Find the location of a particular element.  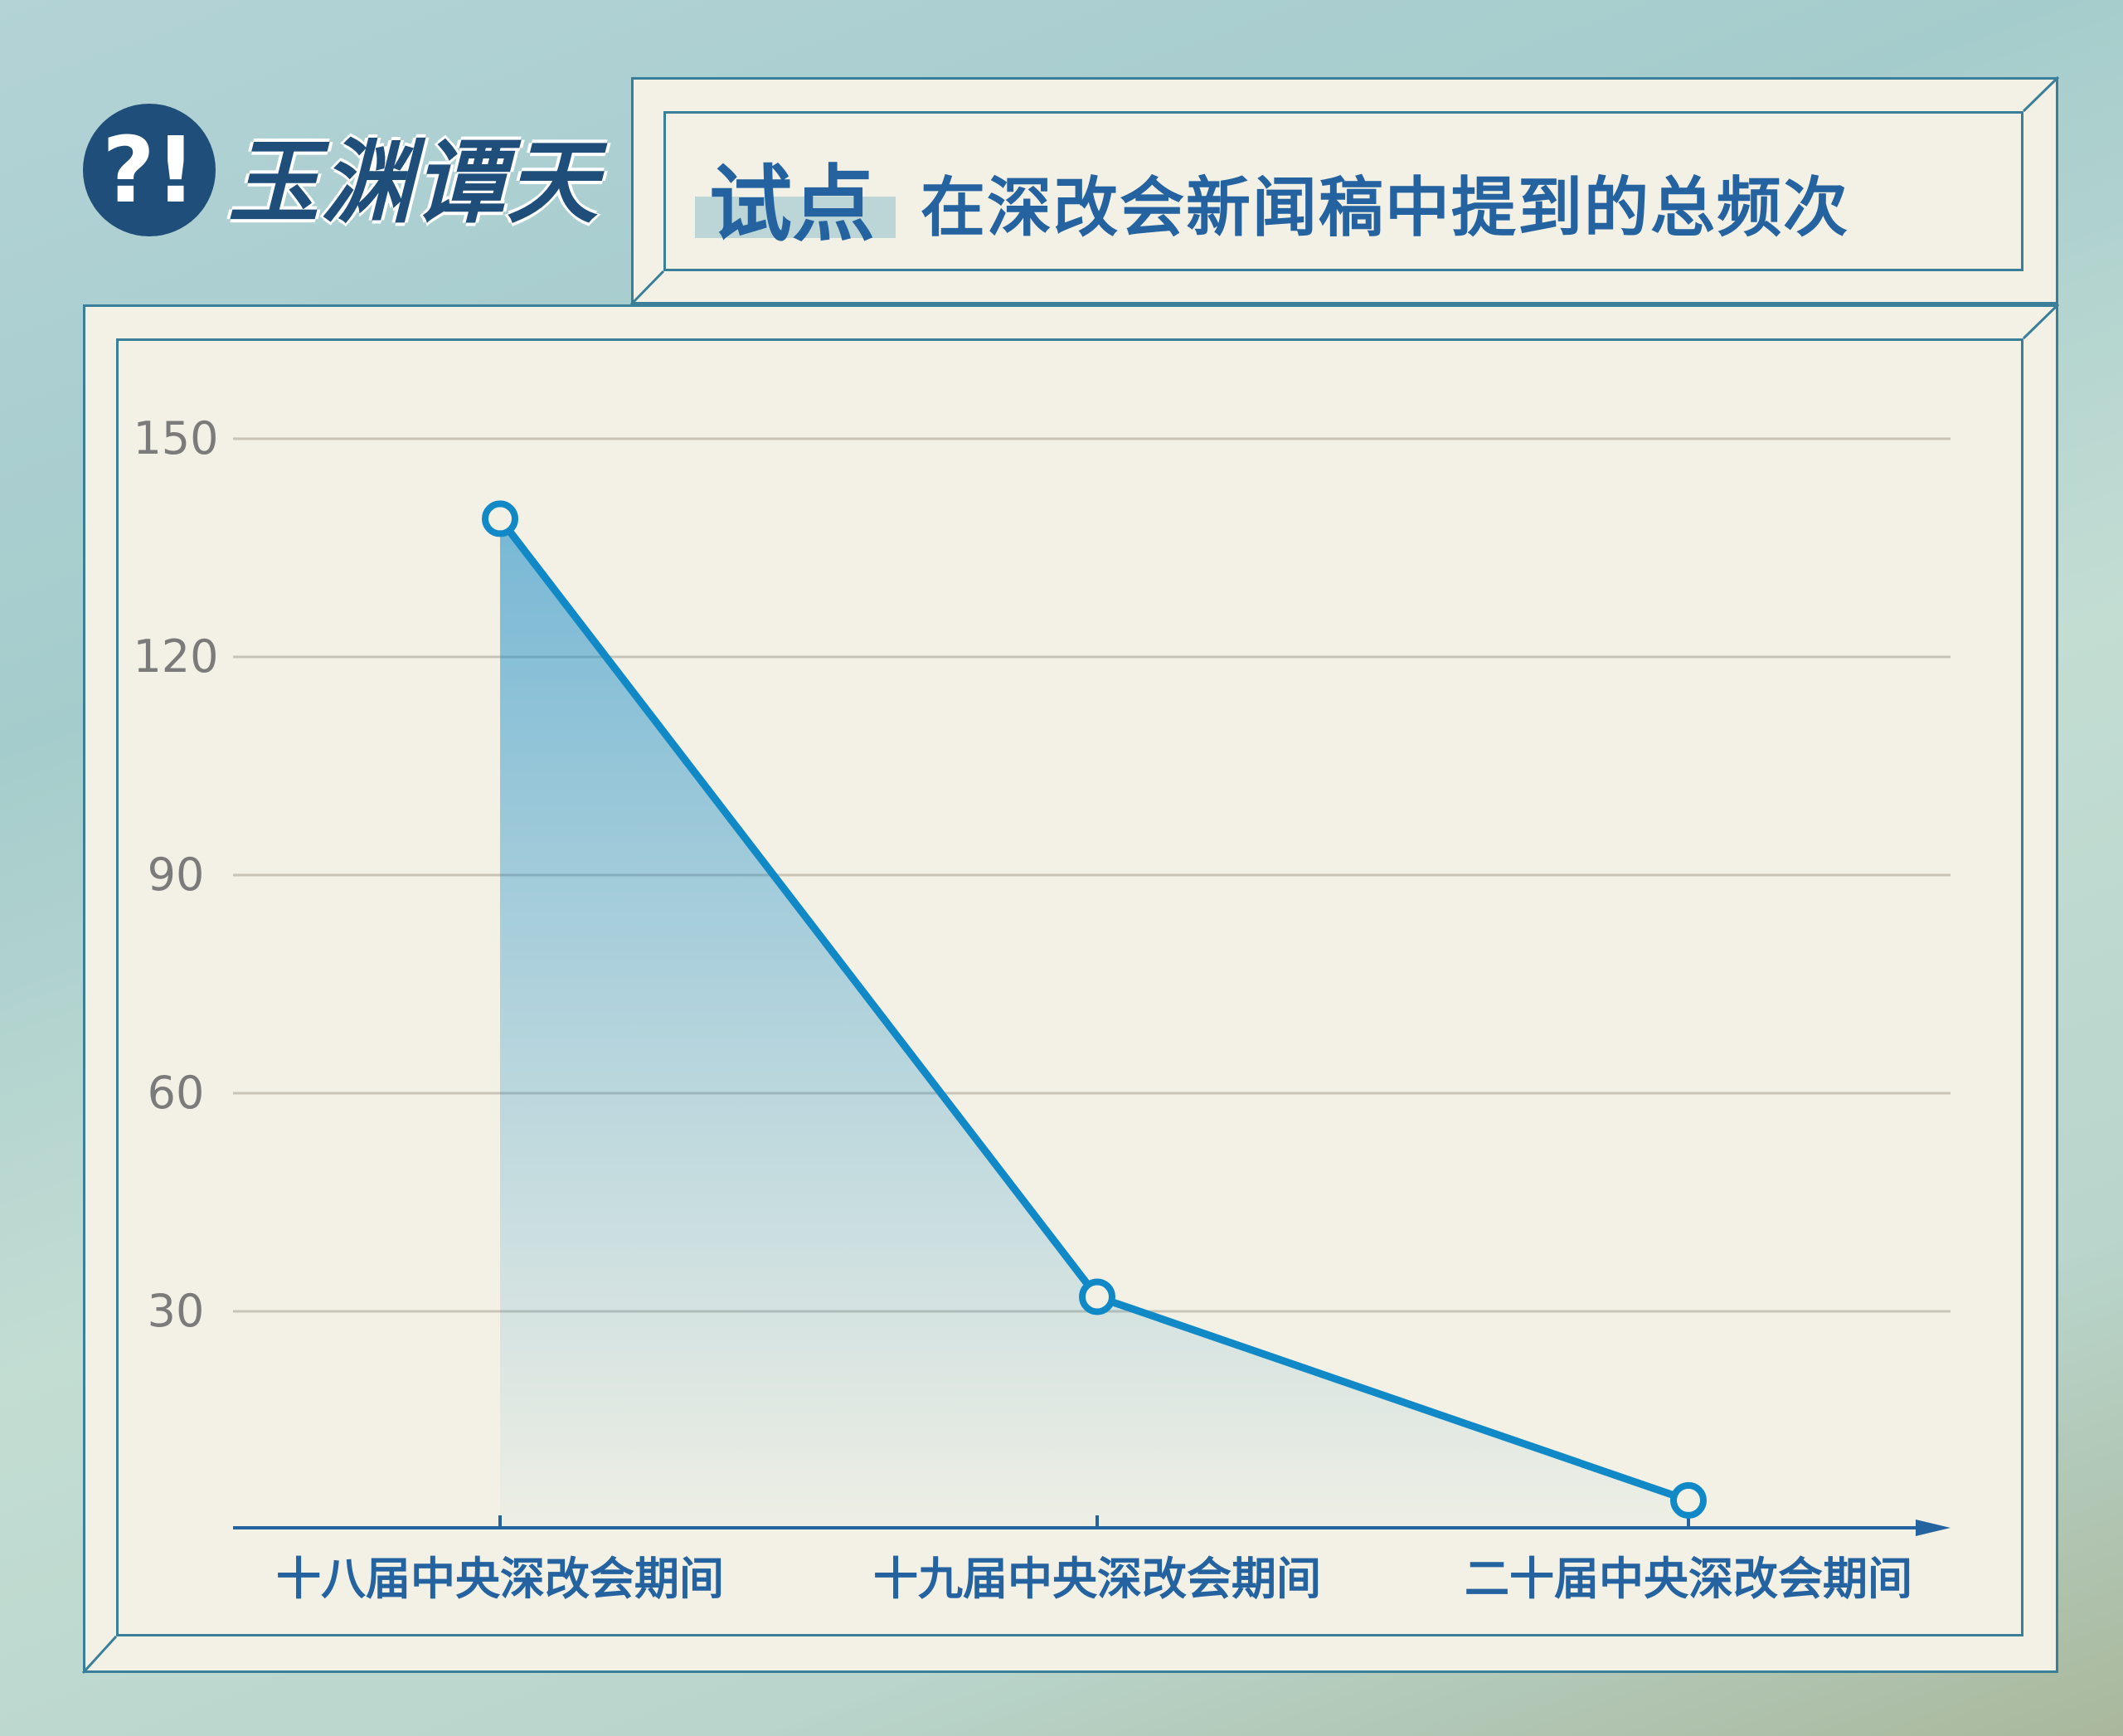

logo-mark-icon: ?! is located at coordinates (149, 170).